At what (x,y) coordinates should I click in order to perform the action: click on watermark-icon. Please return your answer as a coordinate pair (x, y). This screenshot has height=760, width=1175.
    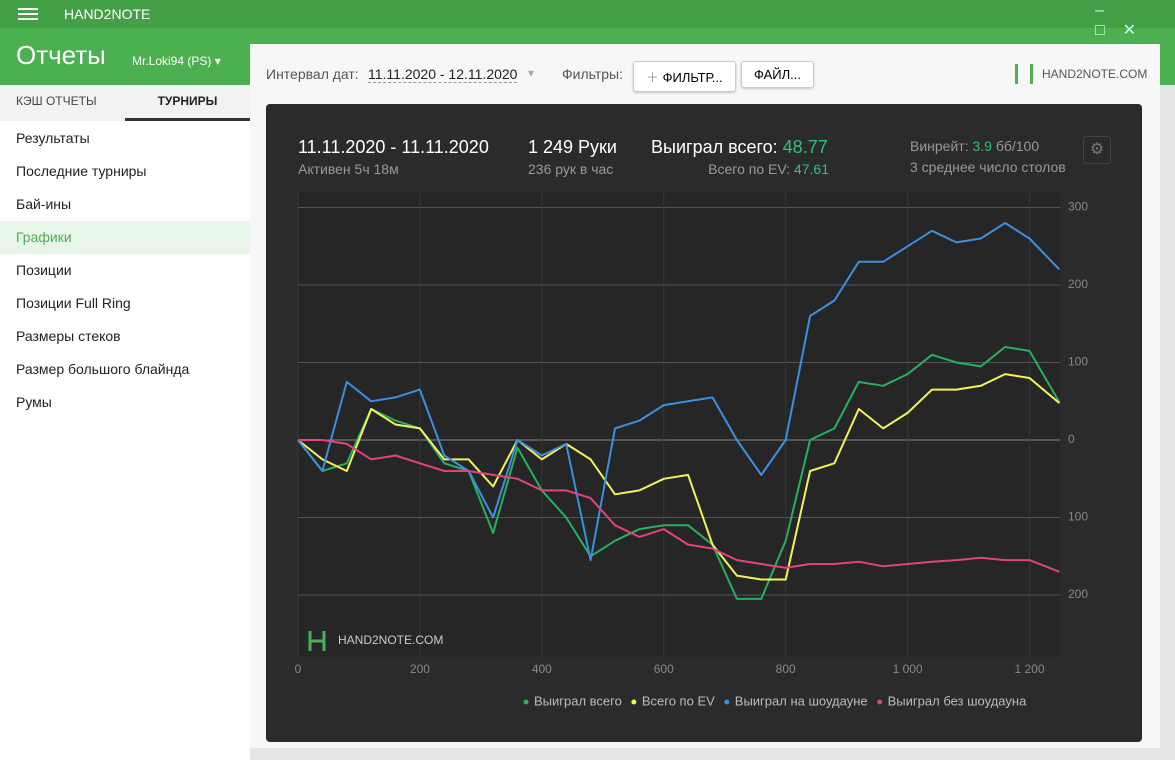
    Looking at the image, I should click on (317, 641).